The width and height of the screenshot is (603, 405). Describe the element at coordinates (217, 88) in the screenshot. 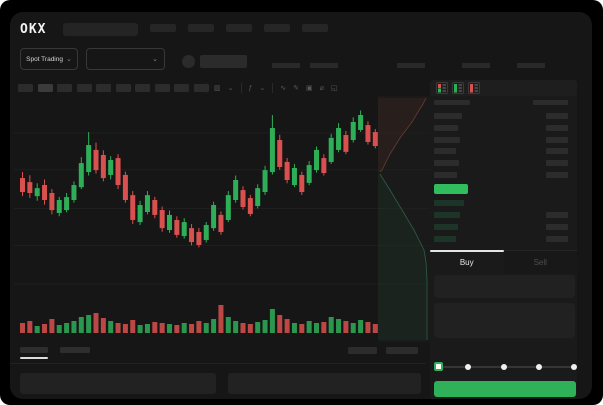

I see `chart-type-icon: ▥` at that location.